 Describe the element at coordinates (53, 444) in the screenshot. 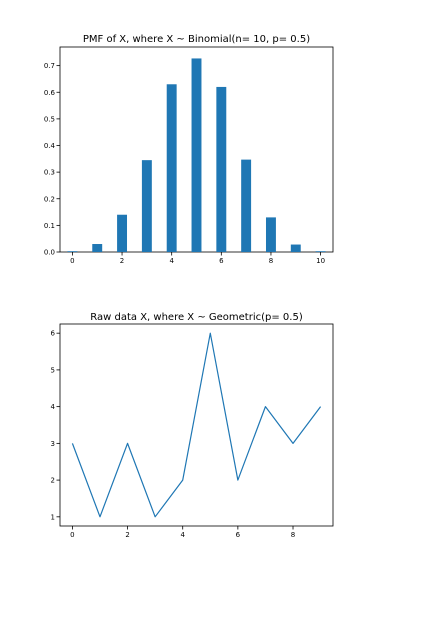

I see `geometric-y-tick-label: 3` at that location.